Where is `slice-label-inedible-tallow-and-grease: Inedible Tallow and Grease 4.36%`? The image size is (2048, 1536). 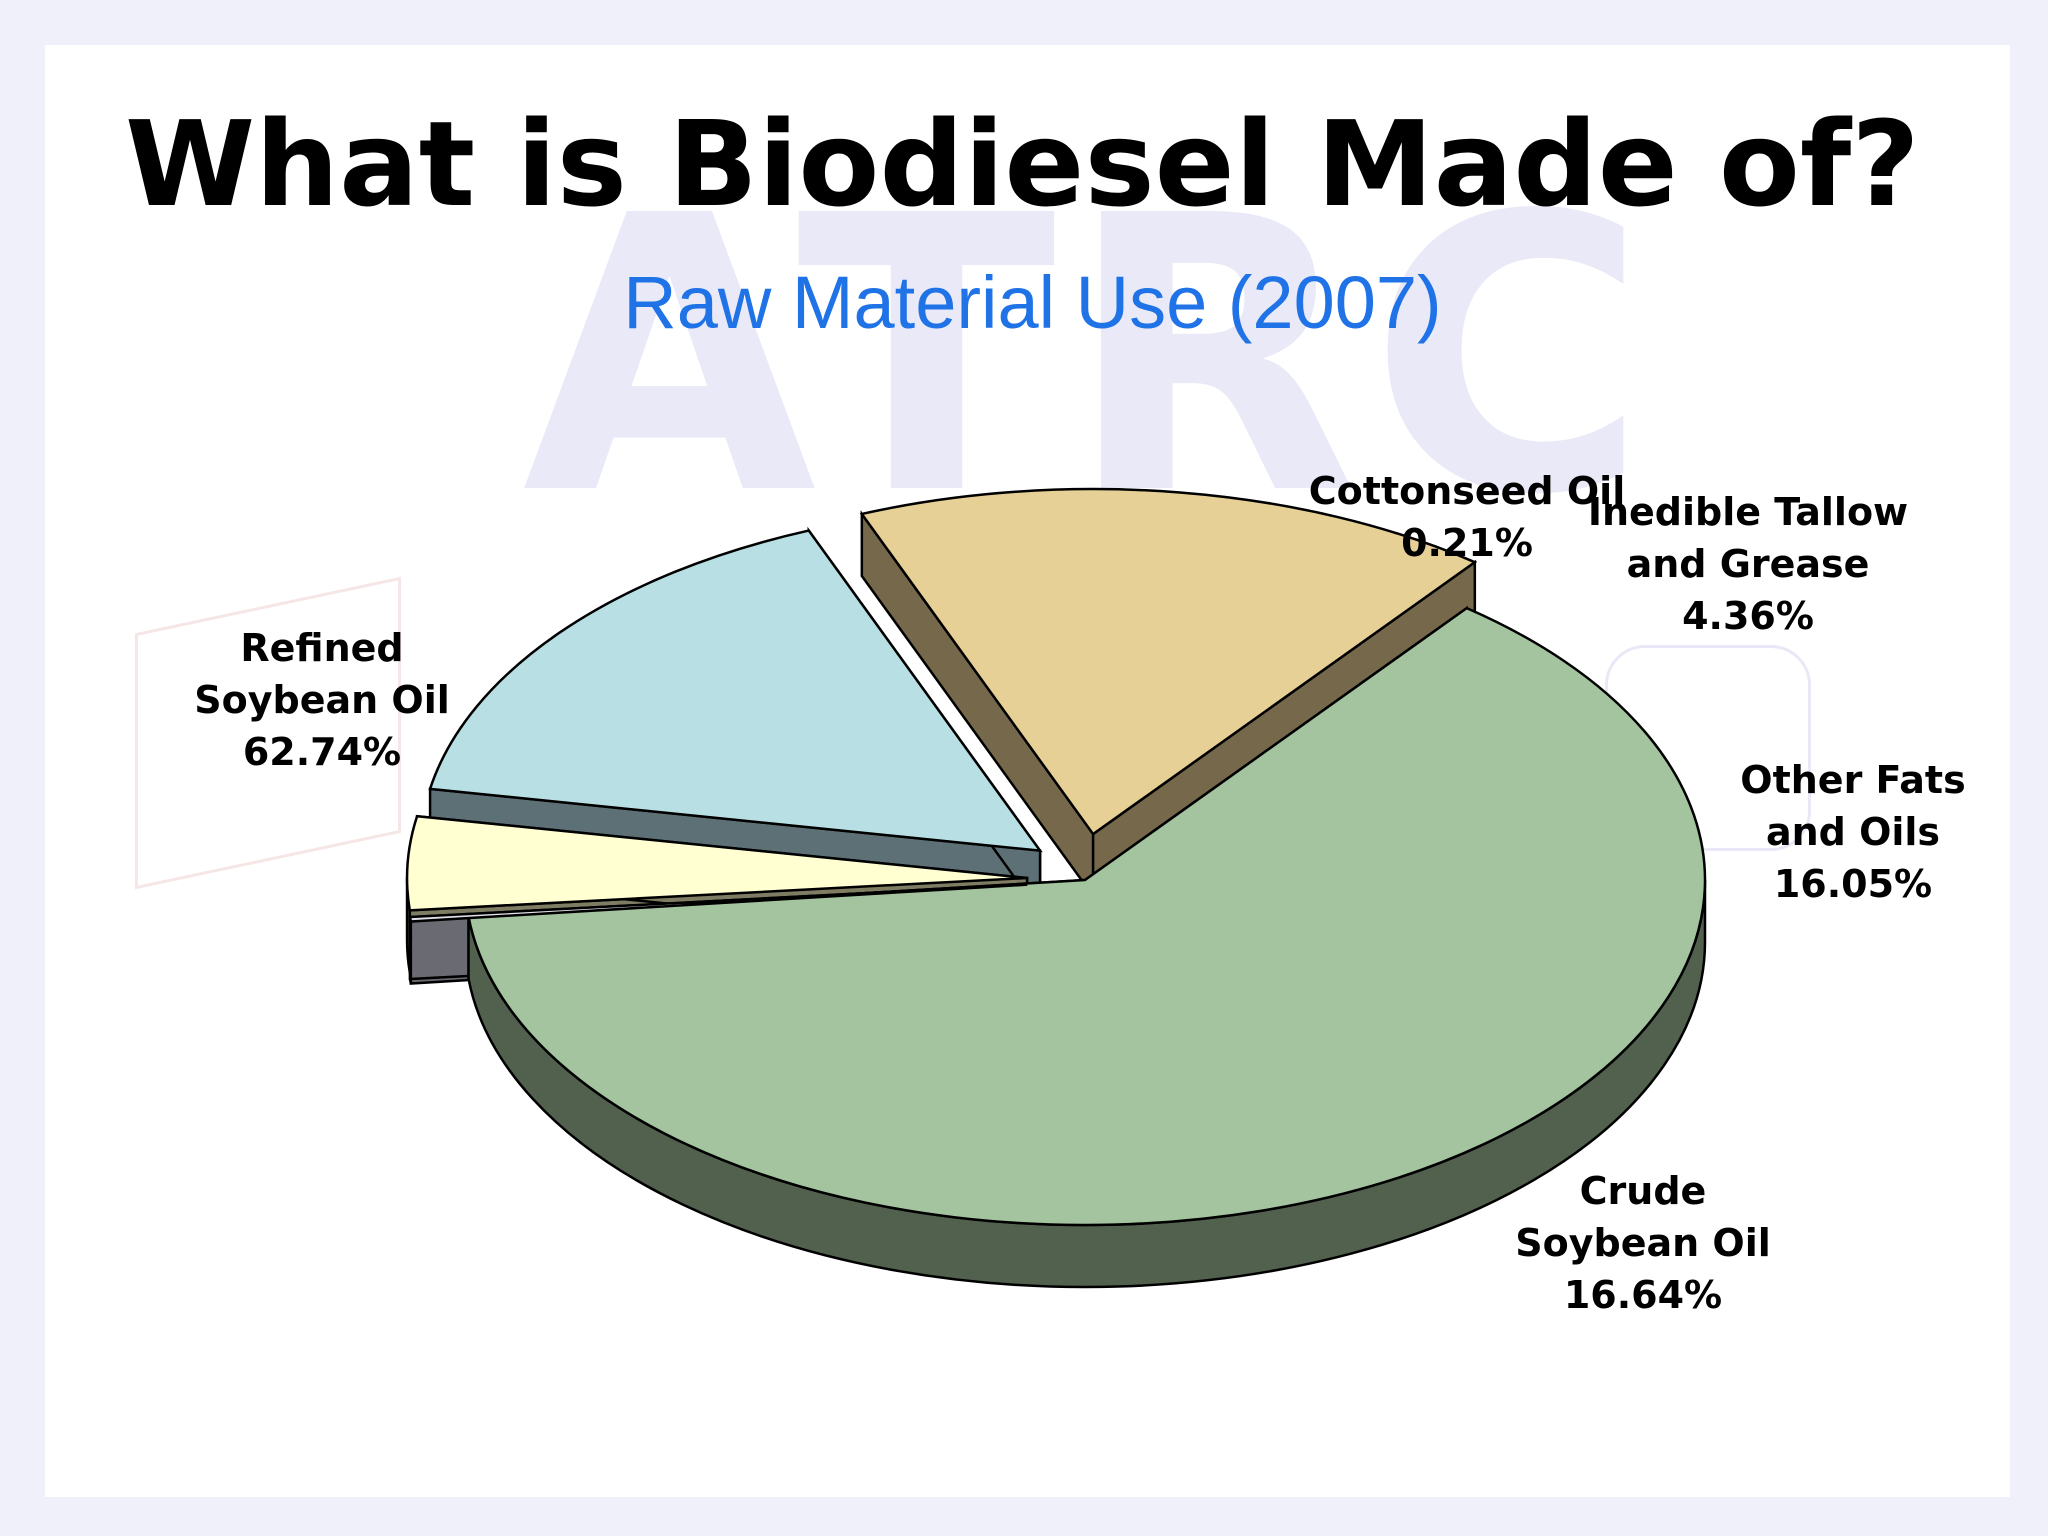
slice-label-inedible-tallow-and-grease: Inedible Tallow and Grease 4.36% is located at coordinates (1748, 564).